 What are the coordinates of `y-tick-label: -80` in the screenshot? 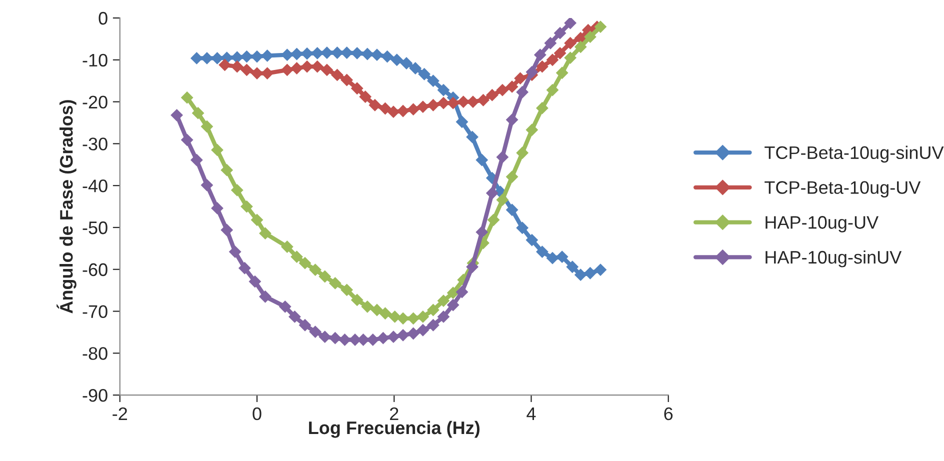 It's located at (95, 353).